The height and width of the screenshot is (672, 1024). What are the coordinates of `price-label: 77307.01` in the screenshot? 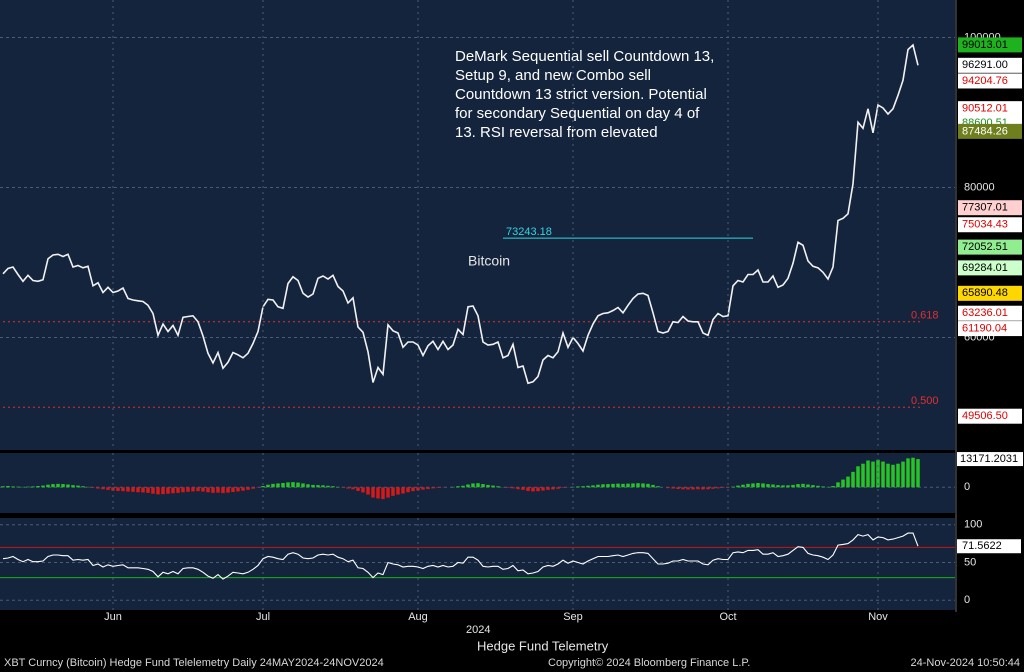 It's located at (985, 208).